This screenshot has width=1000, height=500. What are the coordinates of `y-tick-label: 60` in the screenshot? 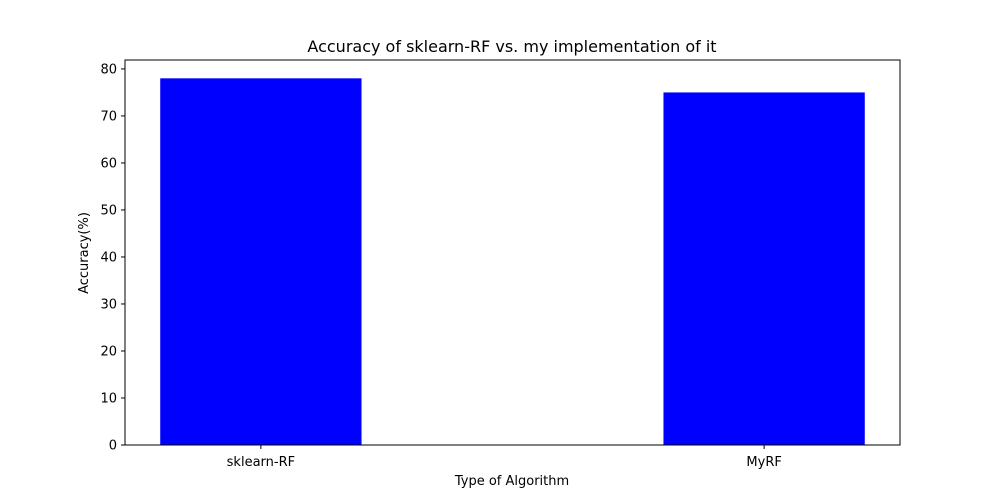 It's located at (108, 163).